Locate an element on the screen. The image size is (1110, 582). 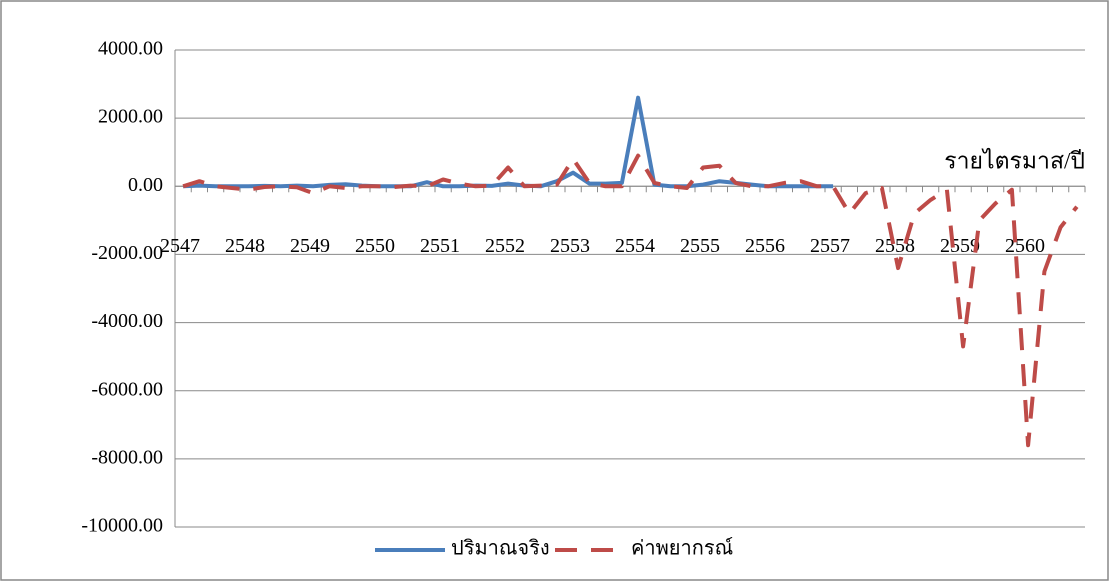
x-tick-label: 2557 is located at coordinates (830, 246).